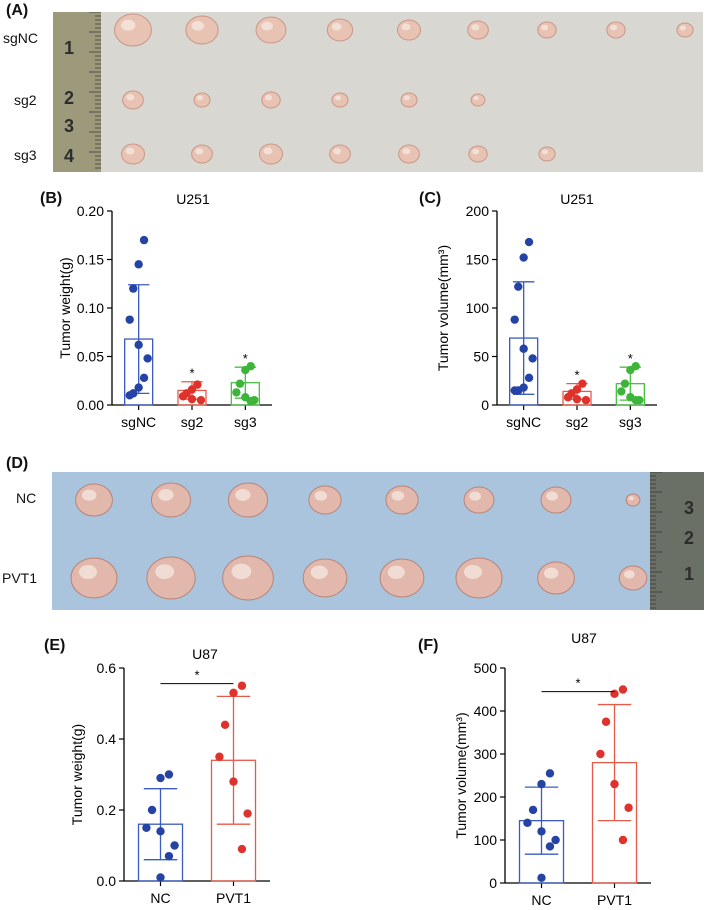  Describe the element at coordinates (481, 357) in the screenshot. I see `y-tick-label: 50` at that location.